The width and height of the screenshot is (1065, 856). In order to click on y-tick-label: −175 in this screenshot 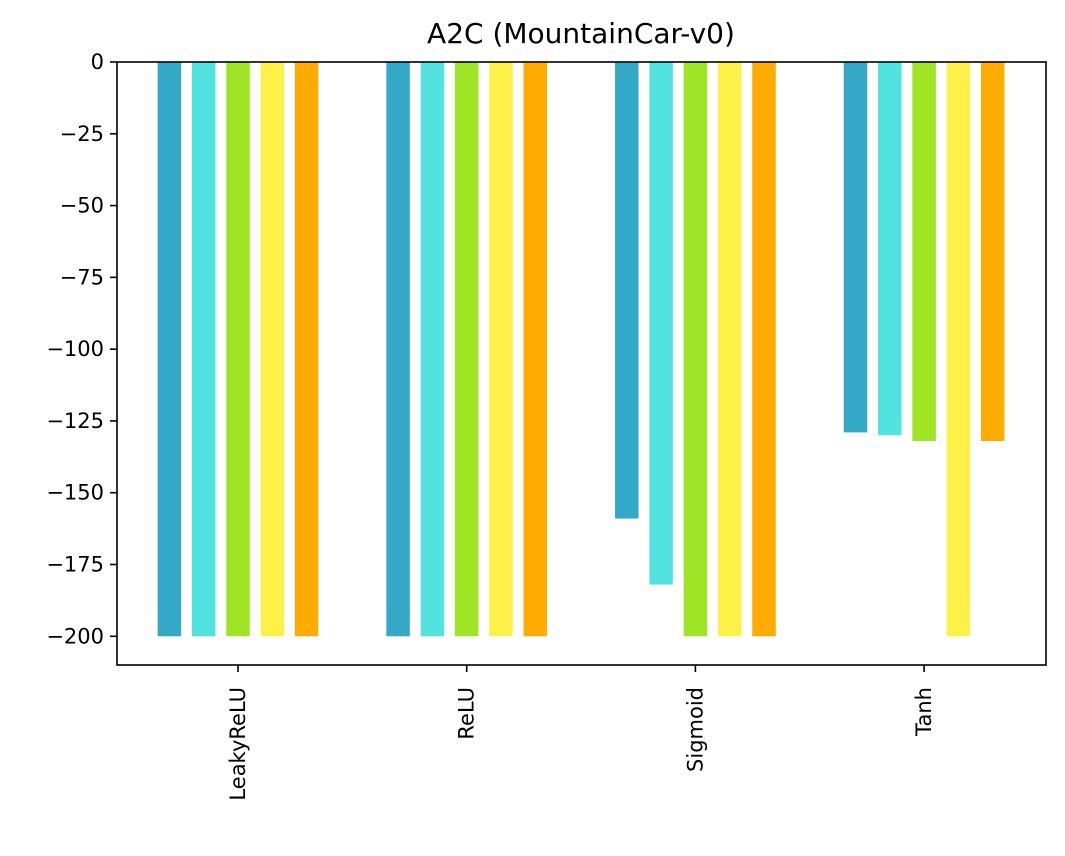, I will do `click(75, 565)`.